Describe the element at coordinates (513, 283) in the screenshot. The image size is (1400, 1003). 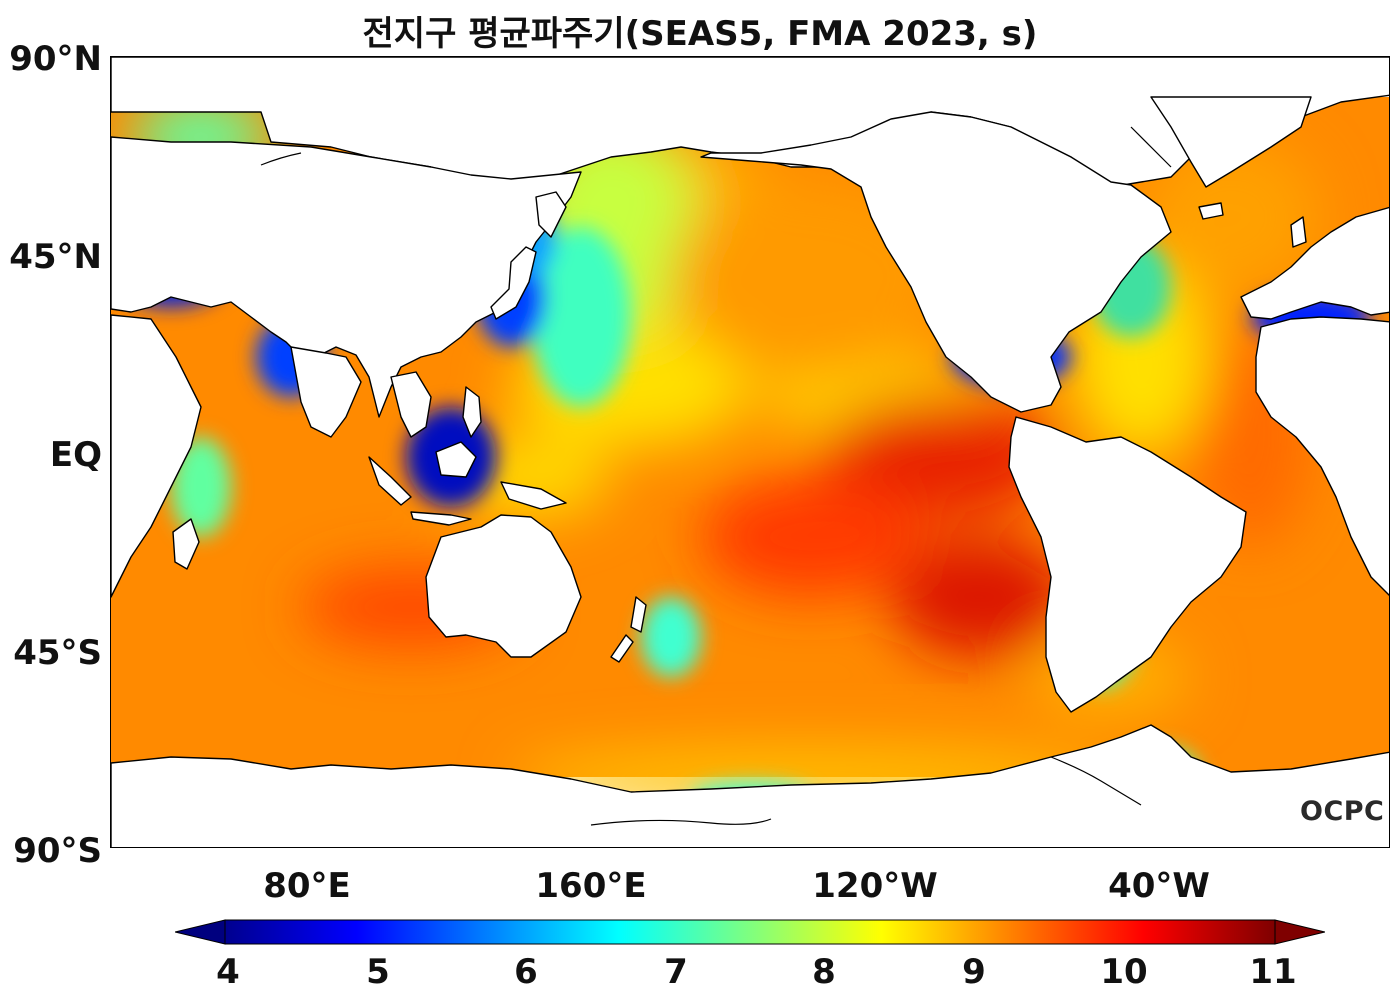
I see `japan-land` at that location.